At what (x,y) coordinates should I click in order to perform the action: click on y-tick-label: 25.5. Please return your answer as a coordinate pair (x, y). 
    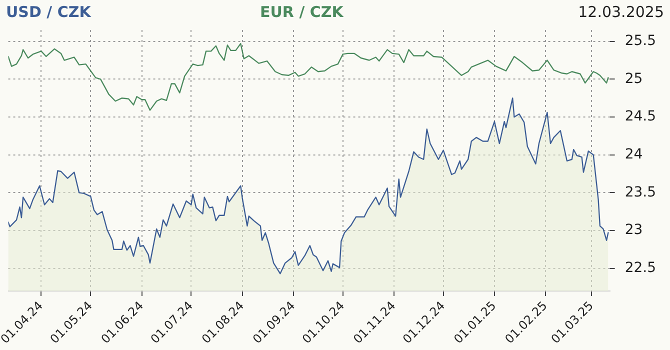
    Looking at the image, I should click on (640, 40).